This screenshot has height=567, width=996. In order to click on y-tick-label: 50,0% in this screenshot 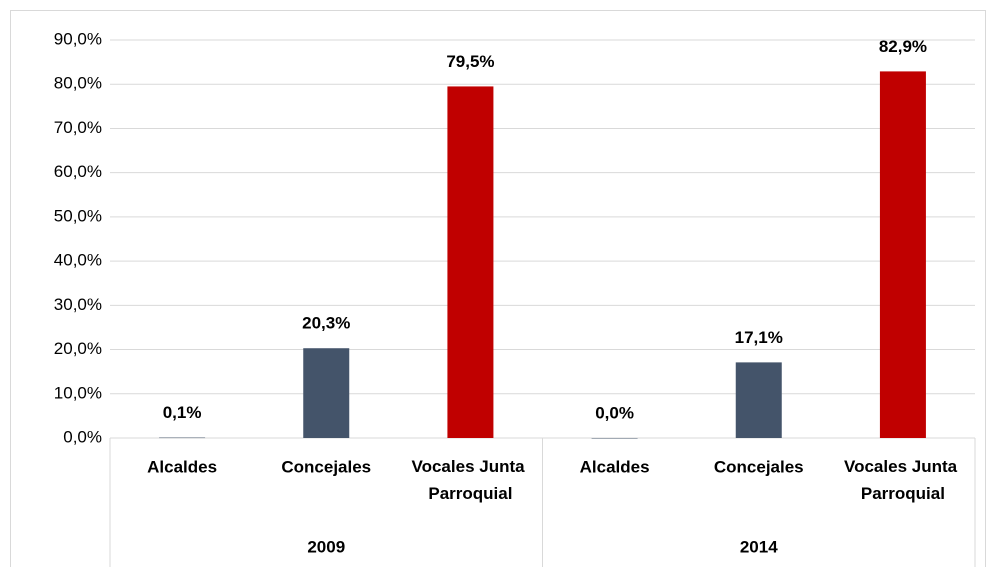, I will do `click(78, 215)`.